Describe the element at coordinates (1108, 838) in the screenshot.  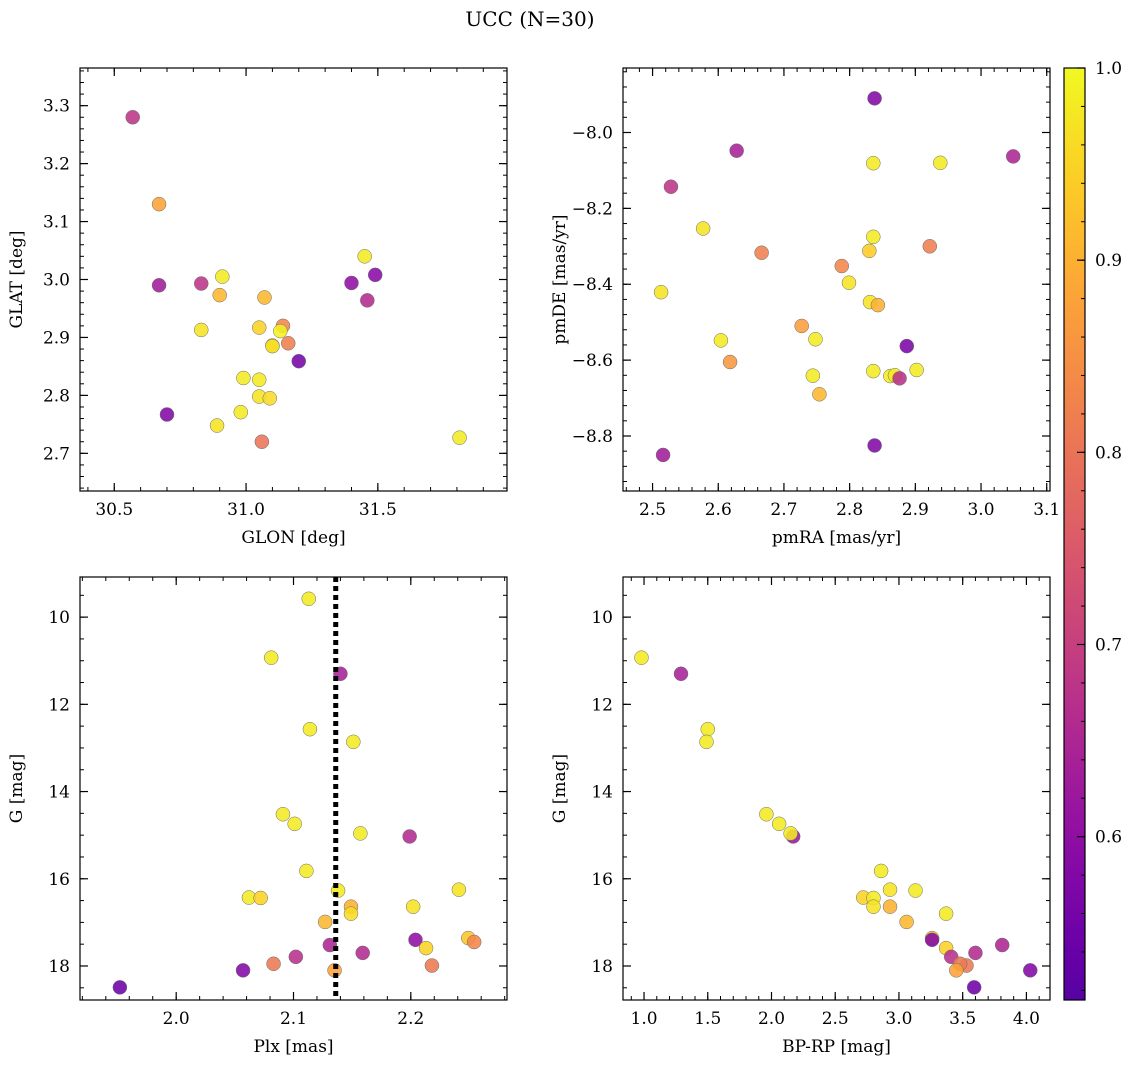
I see `colorbar-tick-label: 0.6` at that location.